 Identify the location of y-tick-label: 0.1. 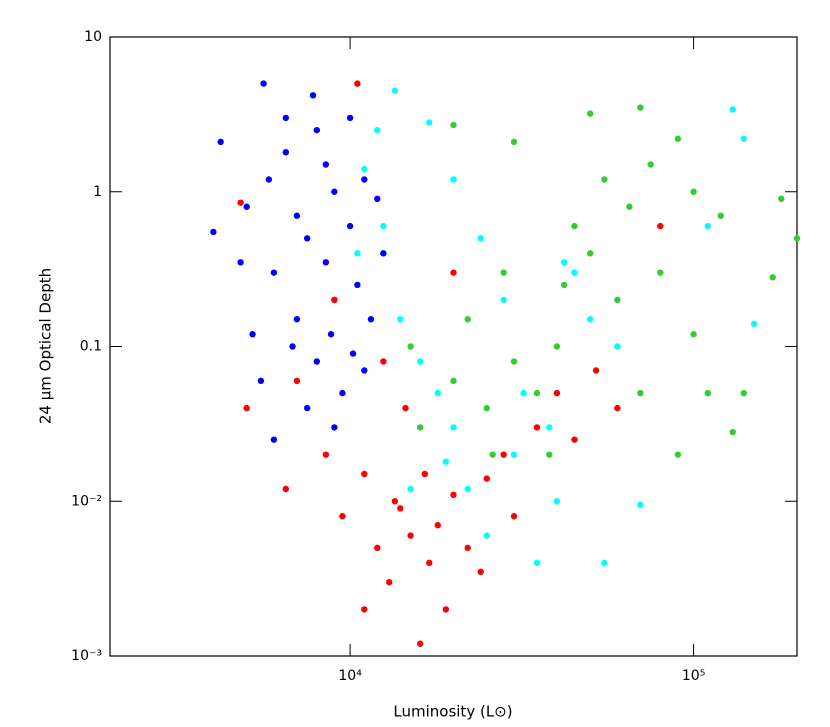
(91, 347).